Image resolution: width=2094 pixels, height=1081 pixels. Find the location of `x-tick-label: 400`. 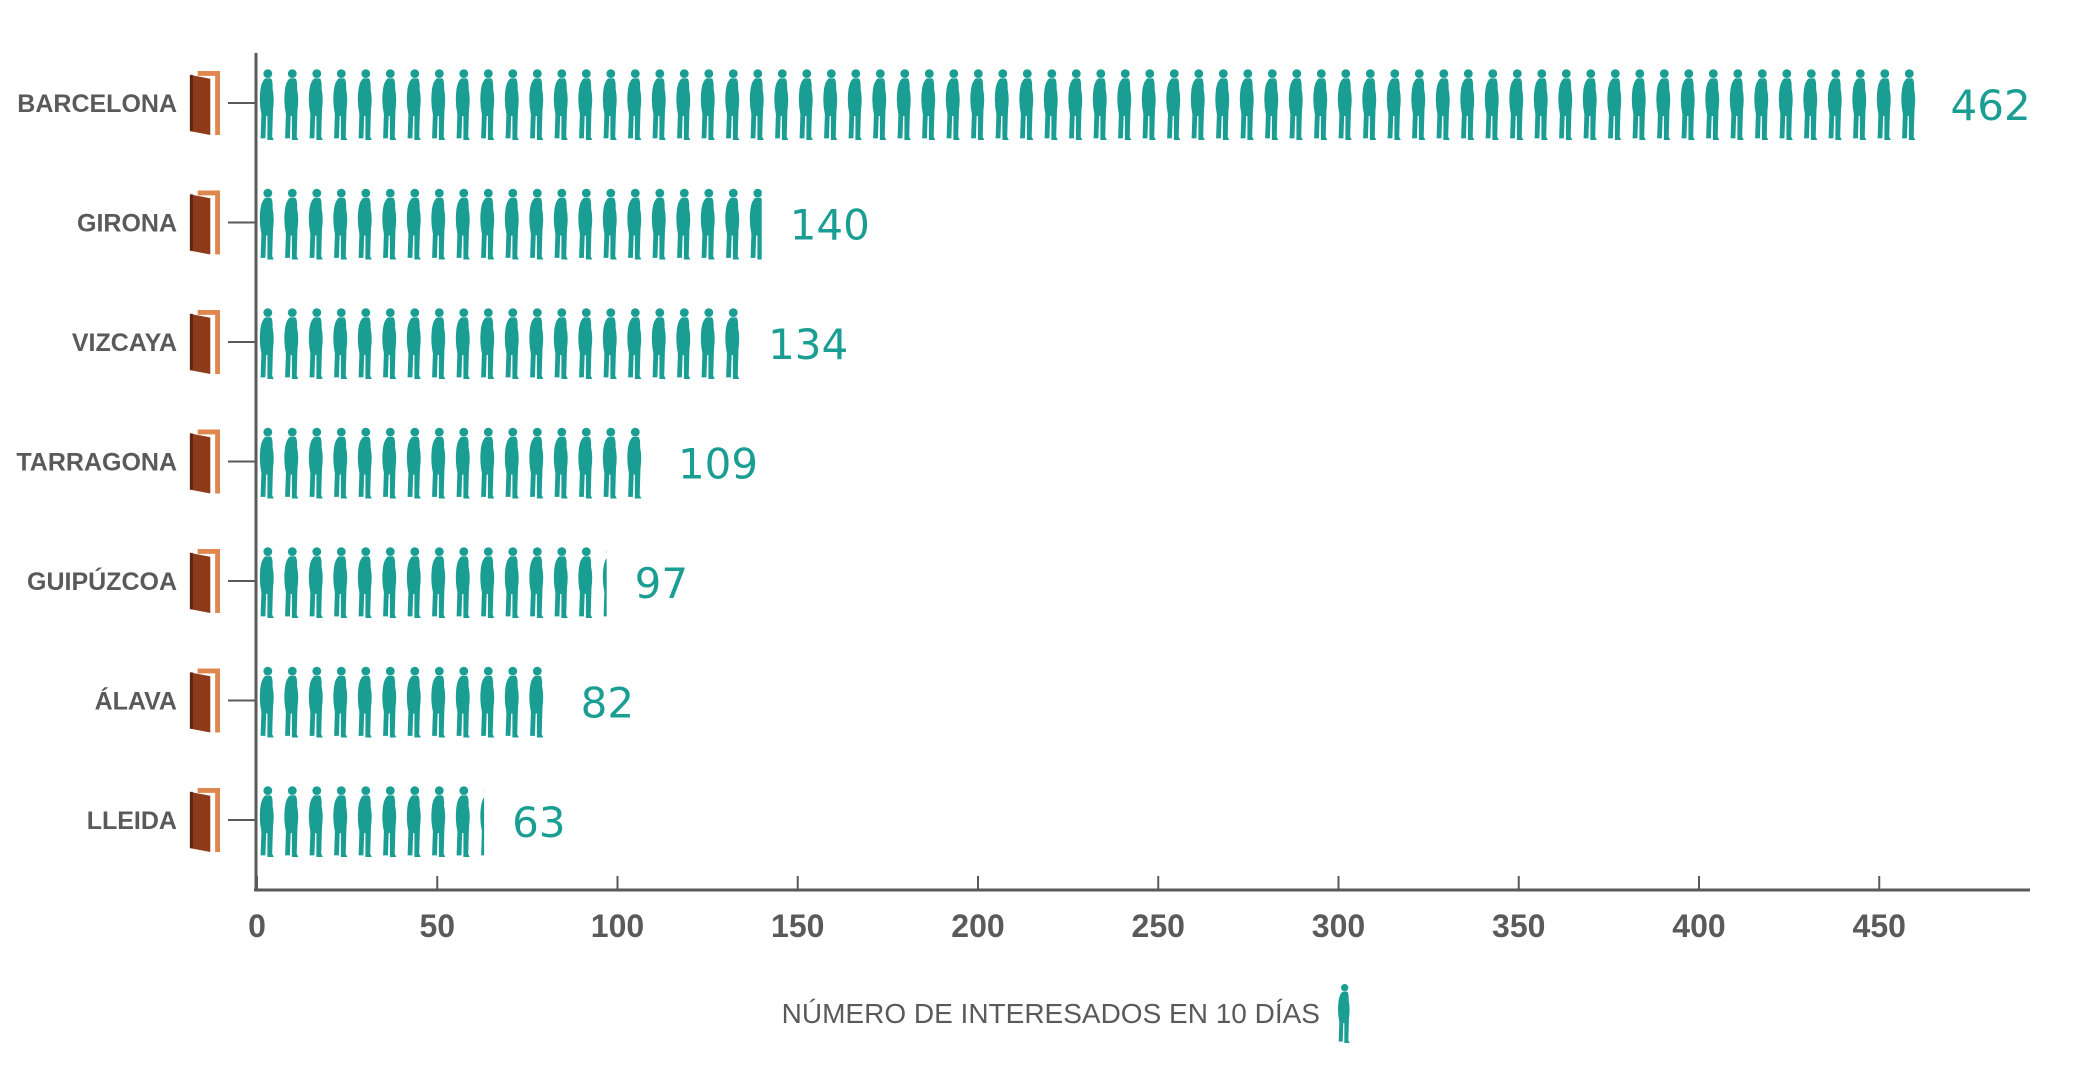

x-tick-label: 400 is located at coordinates (1698, 926).